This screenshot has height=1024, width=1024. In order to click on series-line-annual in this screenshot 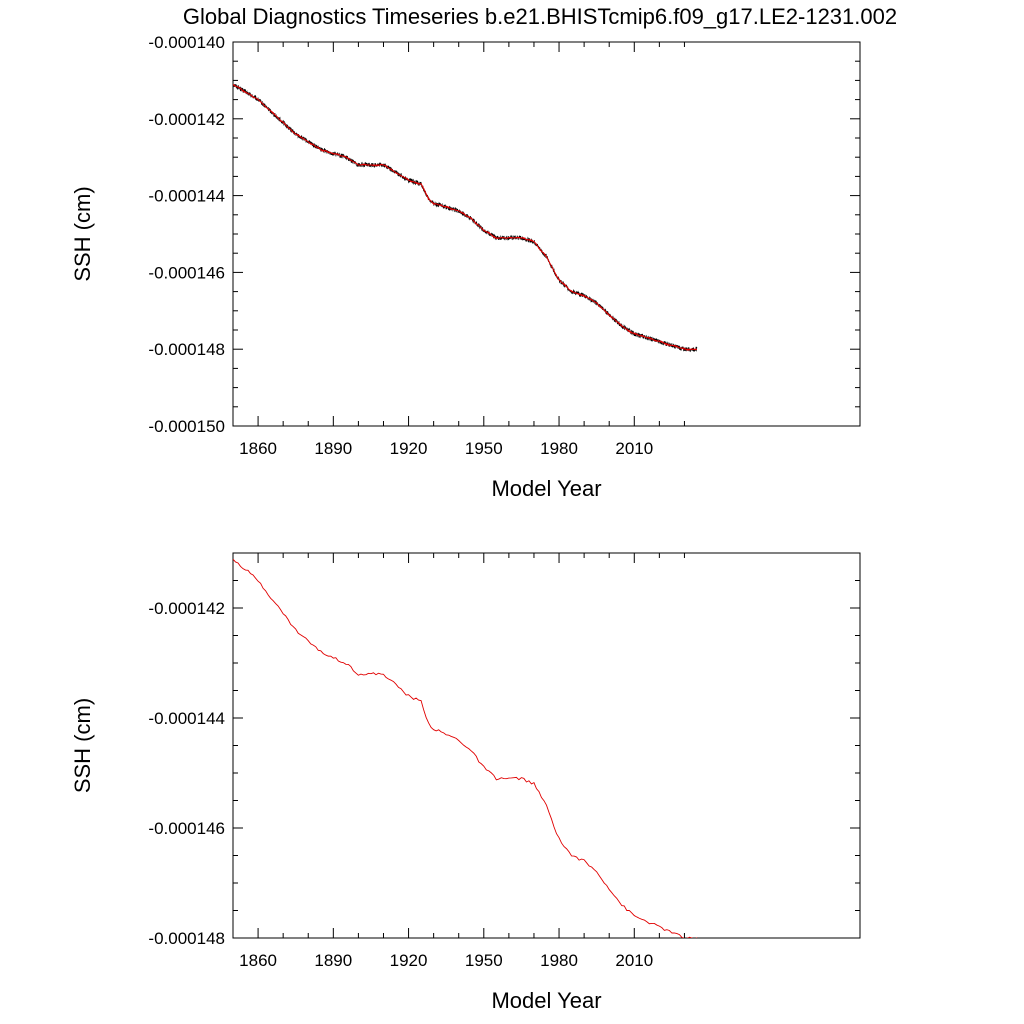, I will do `click(465, 217)`.